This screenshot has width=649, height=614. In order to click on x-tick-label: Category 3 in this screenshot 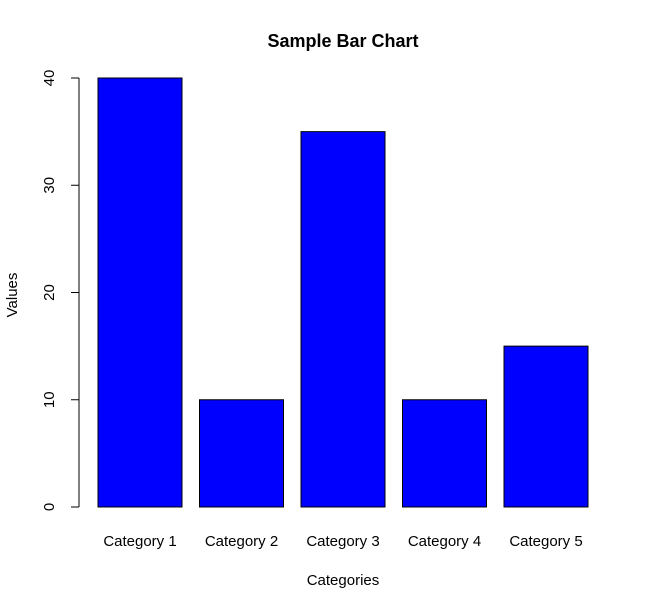, I will do `click(342, 541)`.